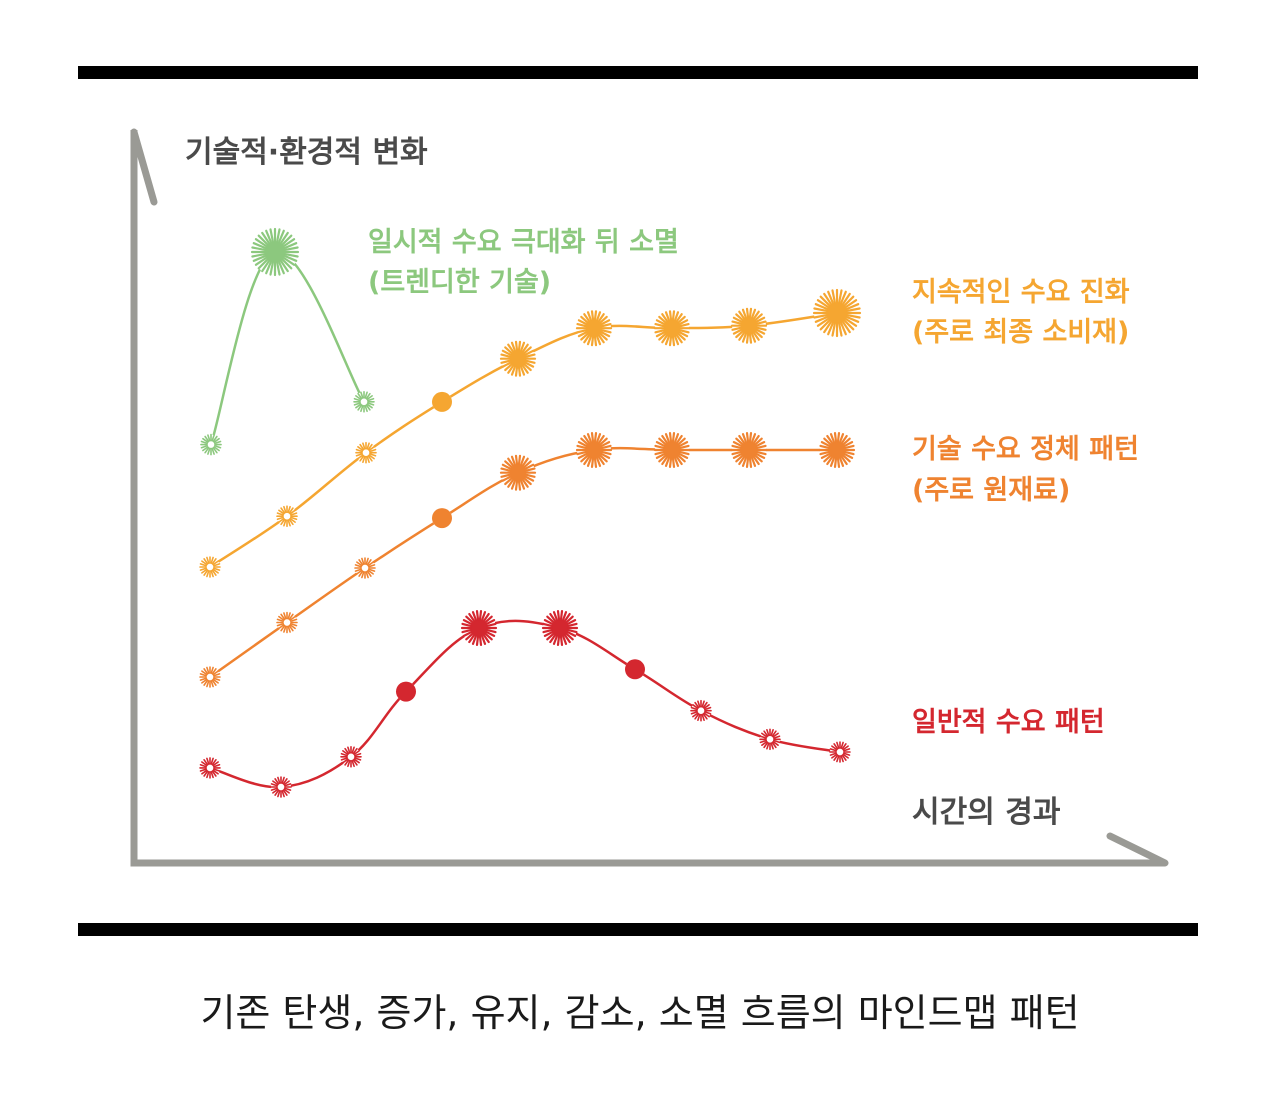  I want to click on series-stagnant, so click(527, 560).